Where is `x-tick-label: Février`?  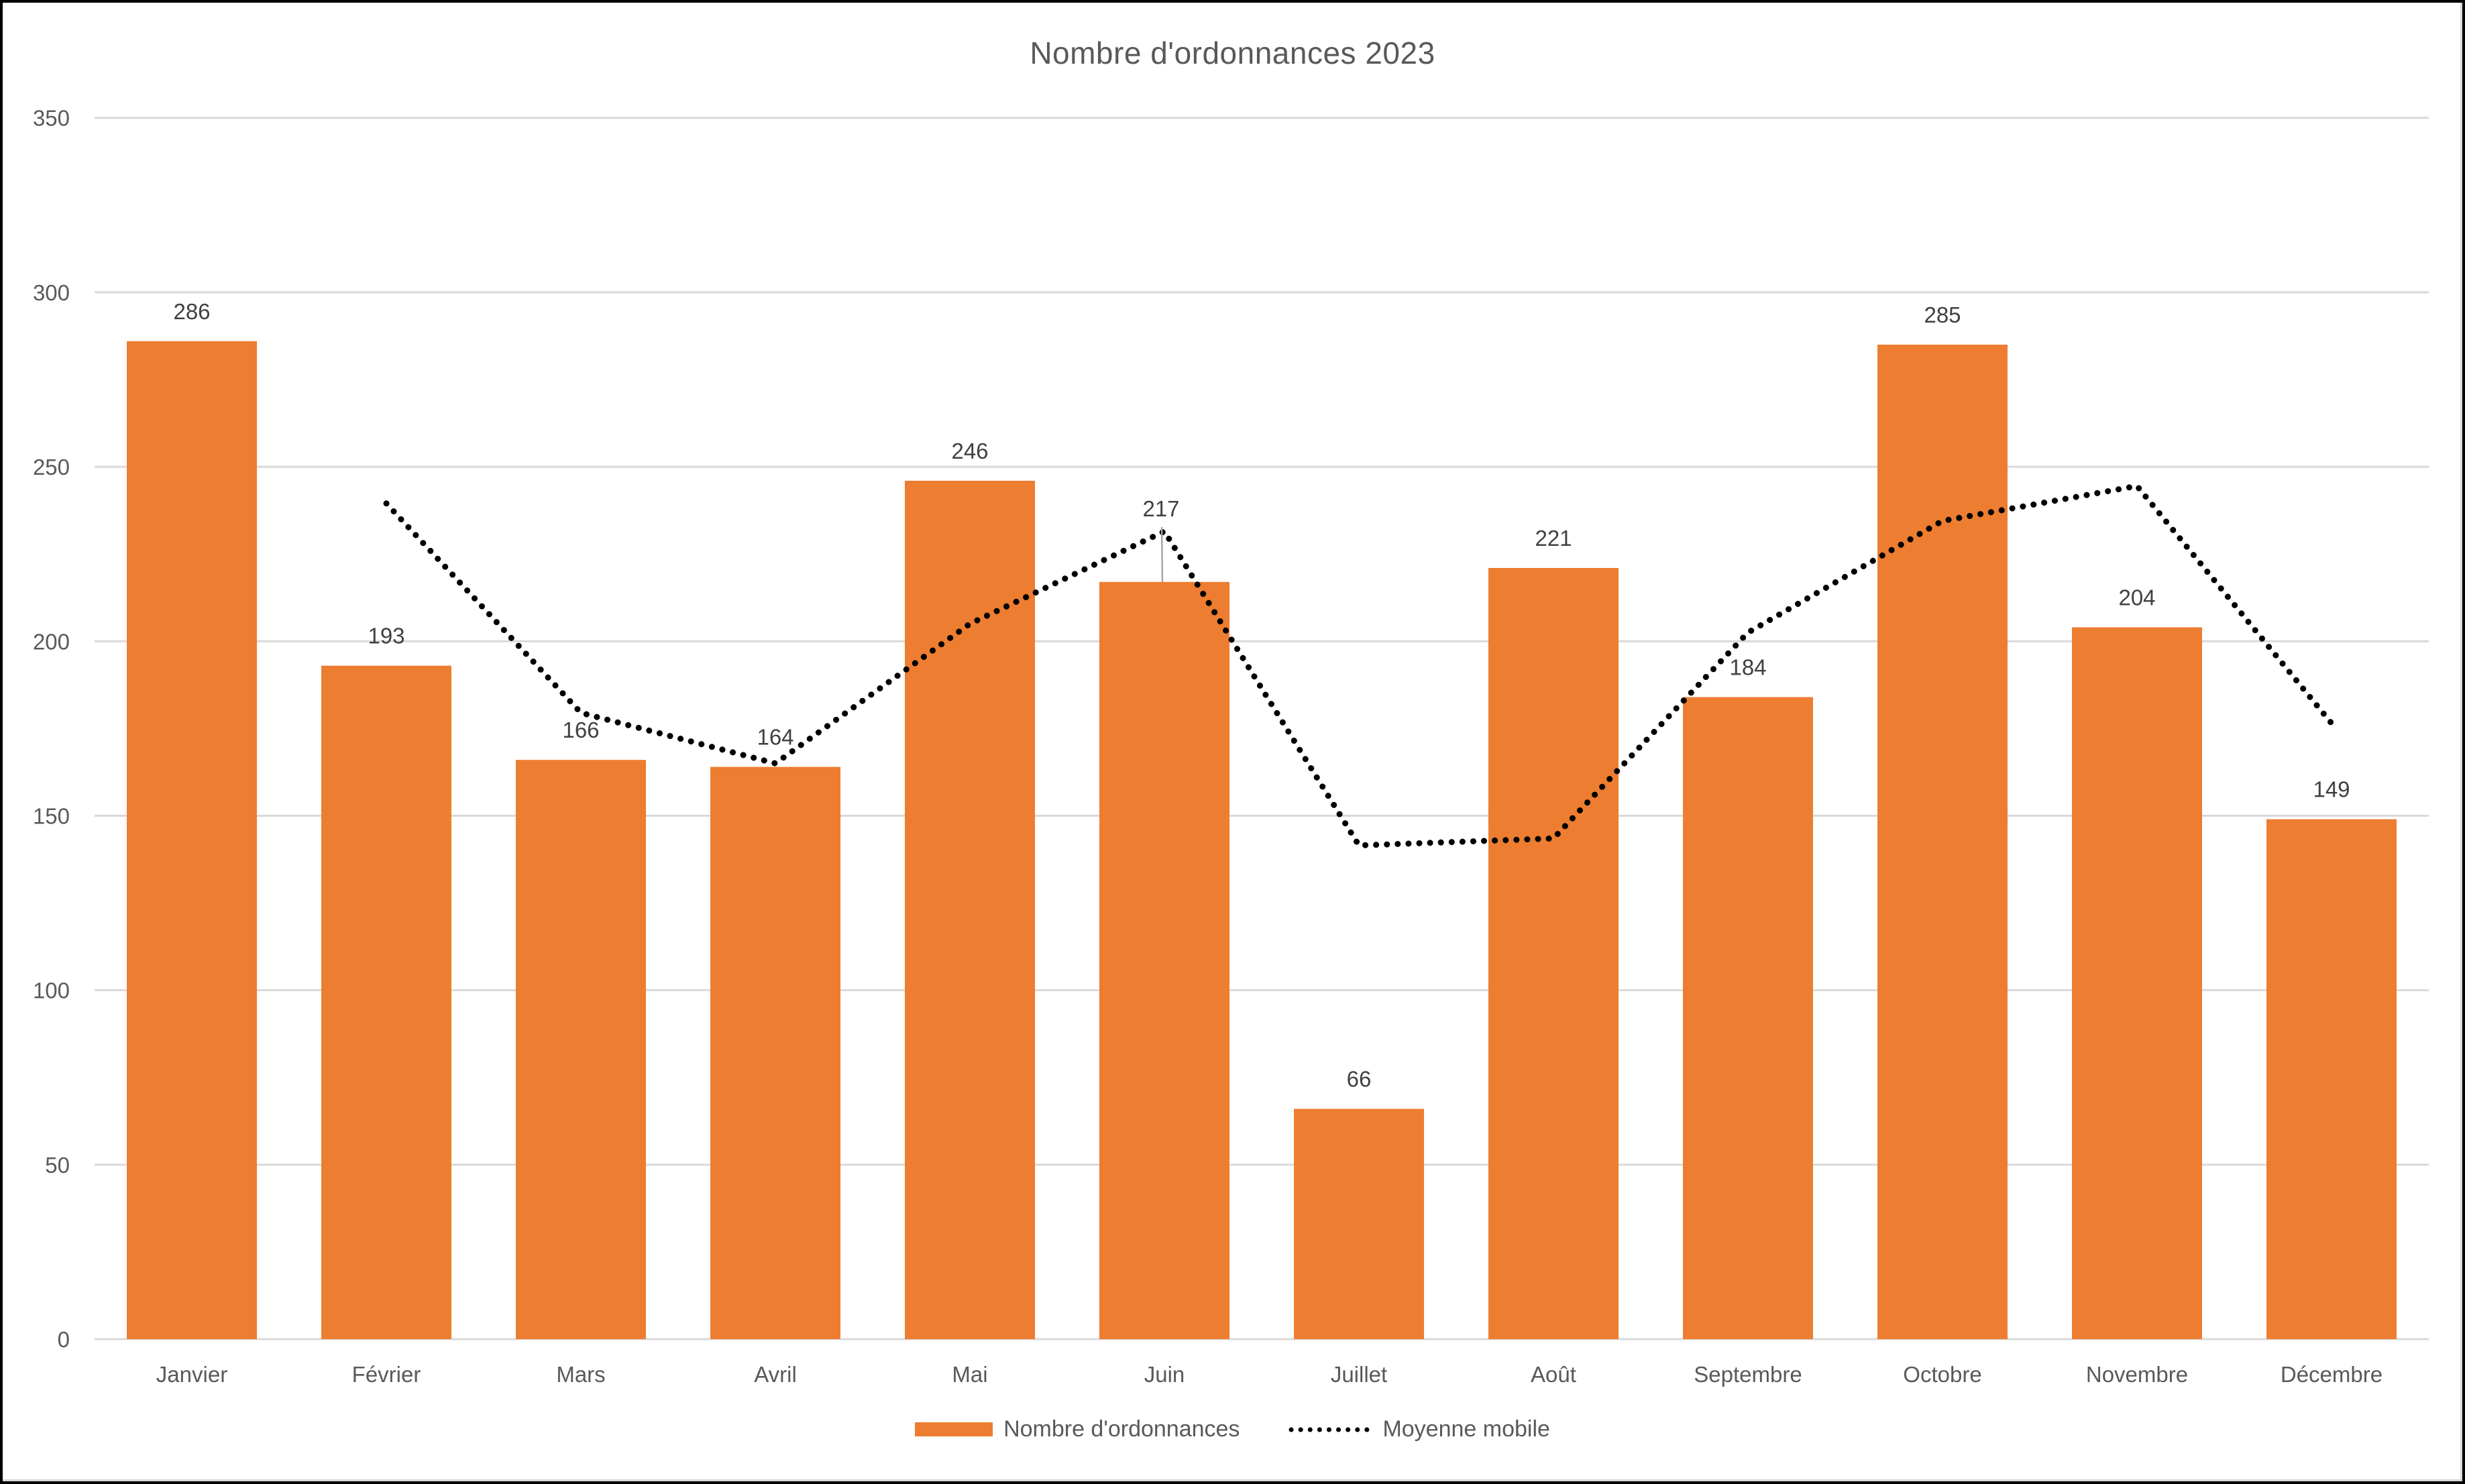
x-tick-label: Février is located at coordinates (386, 1374).